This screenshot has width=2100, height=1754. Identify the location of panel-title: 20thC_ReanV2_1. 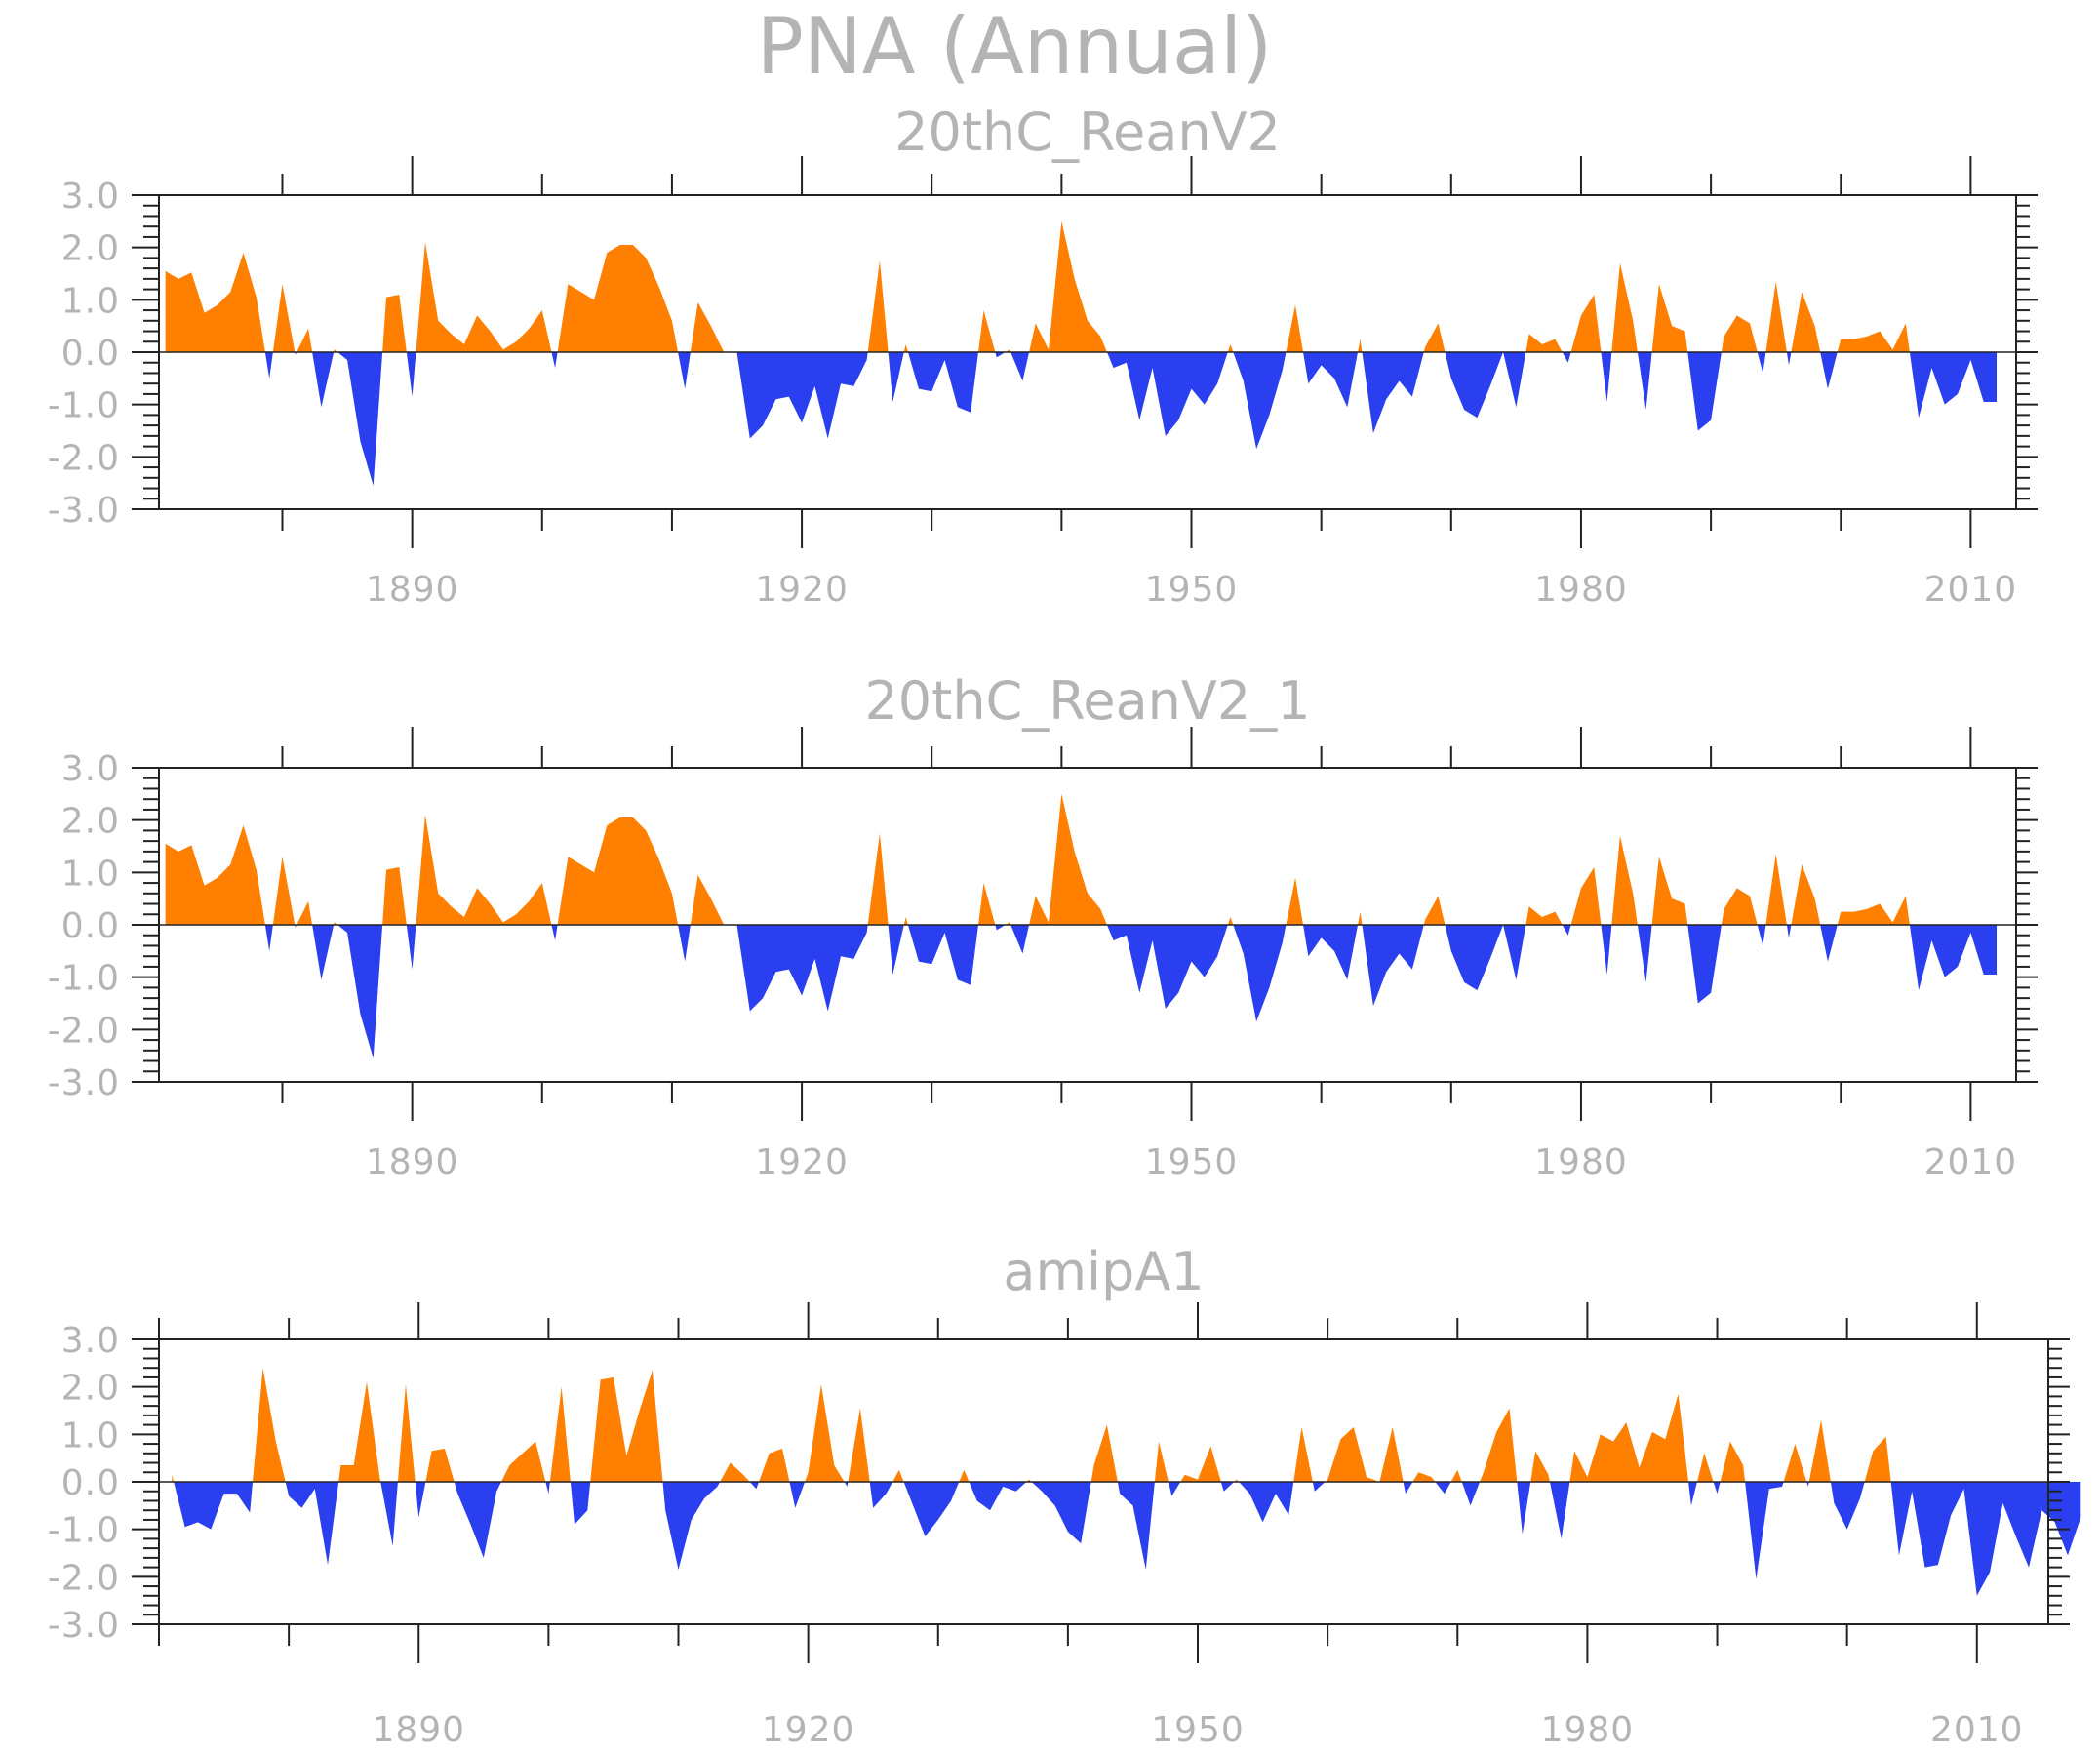
(1087, 701).